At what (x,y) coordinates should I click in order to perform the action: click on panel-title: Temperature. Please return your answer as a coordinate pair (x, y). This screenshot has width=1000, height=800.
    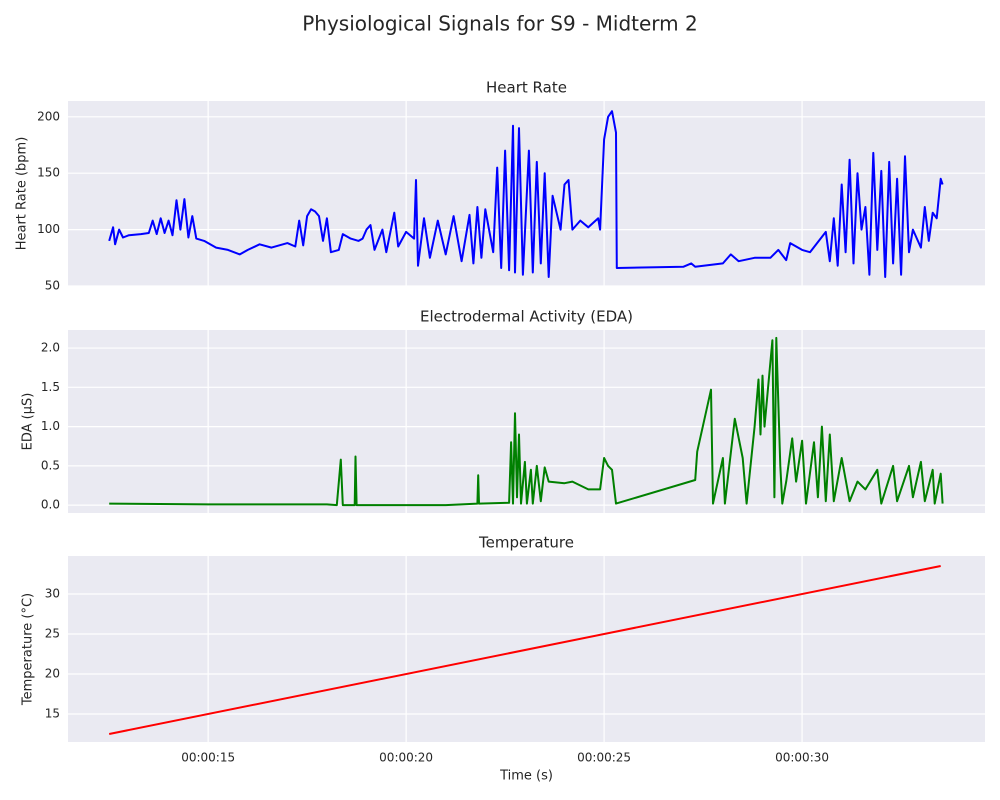
    Looking at the image, I should click on (526, 543).